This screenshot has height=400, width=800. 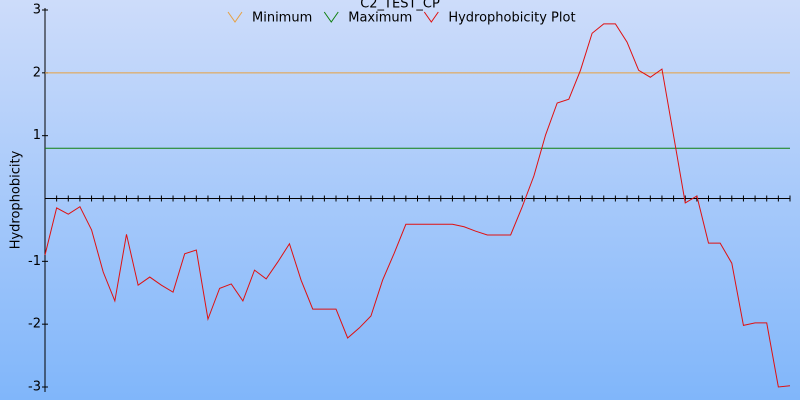 What do you see at coordinates (16, 199) in the screenshot?
I see `y-axis-label: Hydrophobicity` at bounding box center [16, 199].